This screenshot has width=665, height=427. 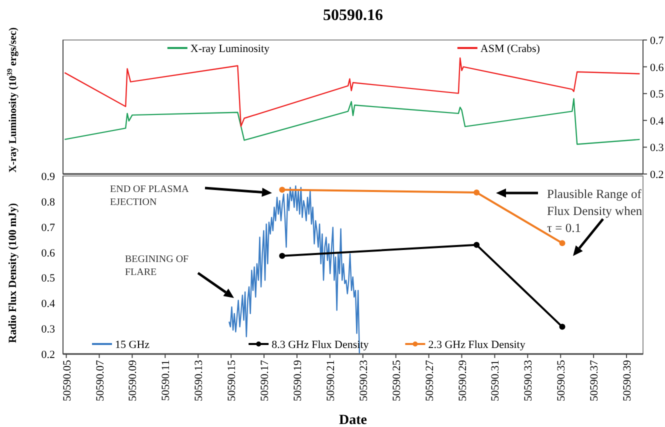 I want to click on y2-tick-label: 0.6, so click(x=657, y=68).